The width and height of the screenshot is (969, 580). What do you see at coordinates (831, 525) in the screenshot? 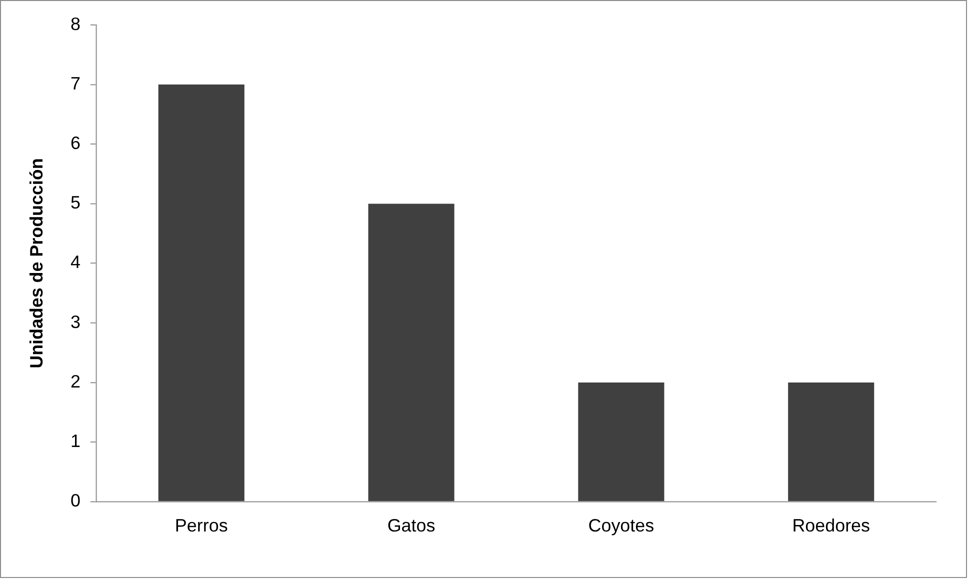
I see `x-tick-label: Roedores` at bounding box center [831, 525].